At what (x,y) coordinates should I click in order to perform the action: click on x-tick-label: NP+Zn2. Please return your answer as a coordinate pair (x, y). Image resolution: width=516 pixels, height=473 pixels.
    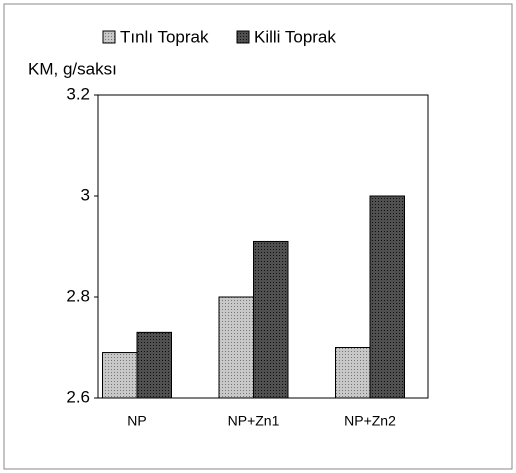
    Looking at the image, I should click on (370, 421).